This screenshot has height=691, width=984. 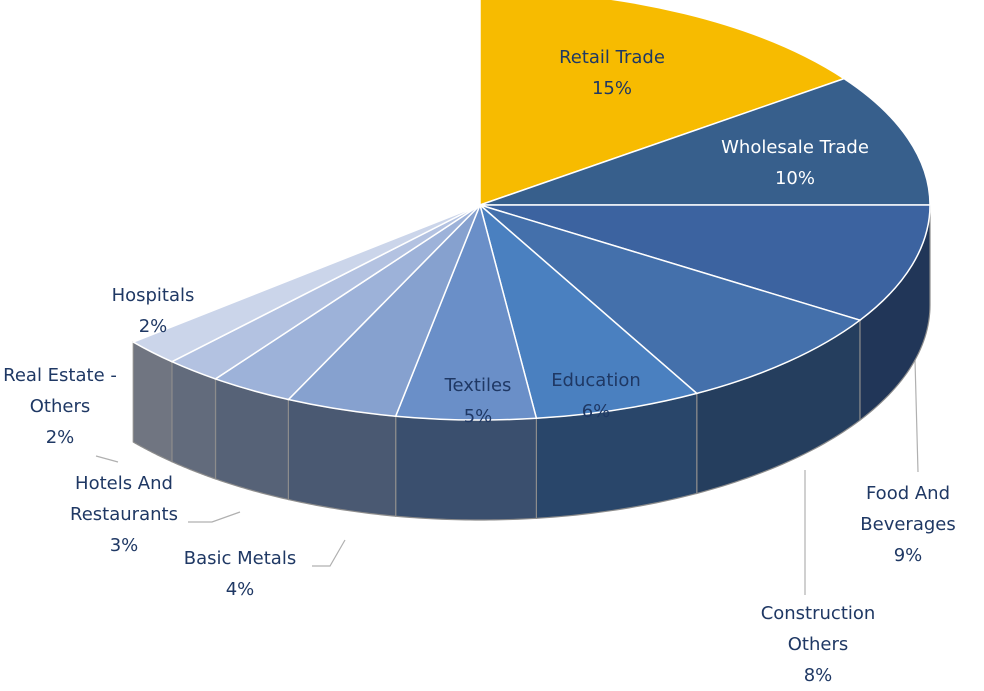 I want to click on data-label: Food And Beverages 9%, so click(x=908, y=524).